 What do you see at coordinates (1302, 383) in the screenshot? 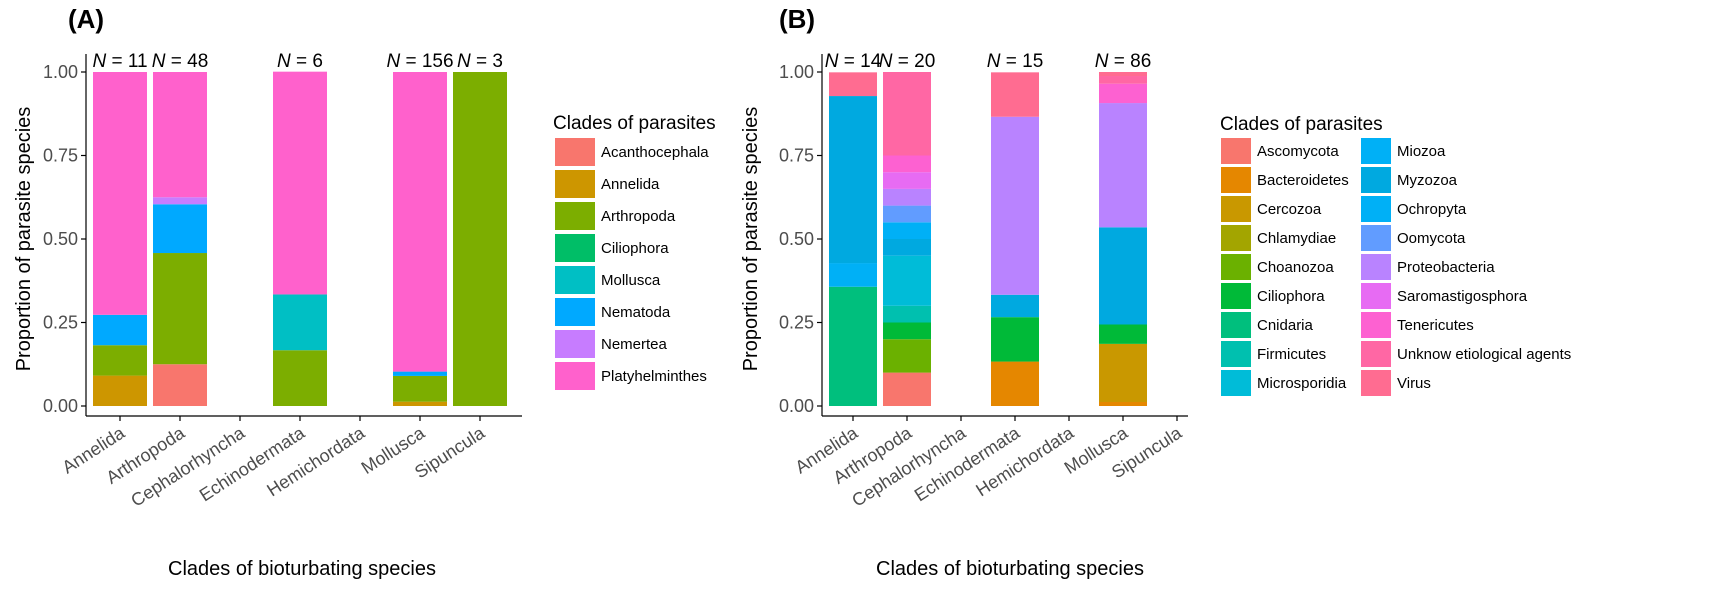
I see `legend-label: Microsporidia` at bounding box center [1302, 383].